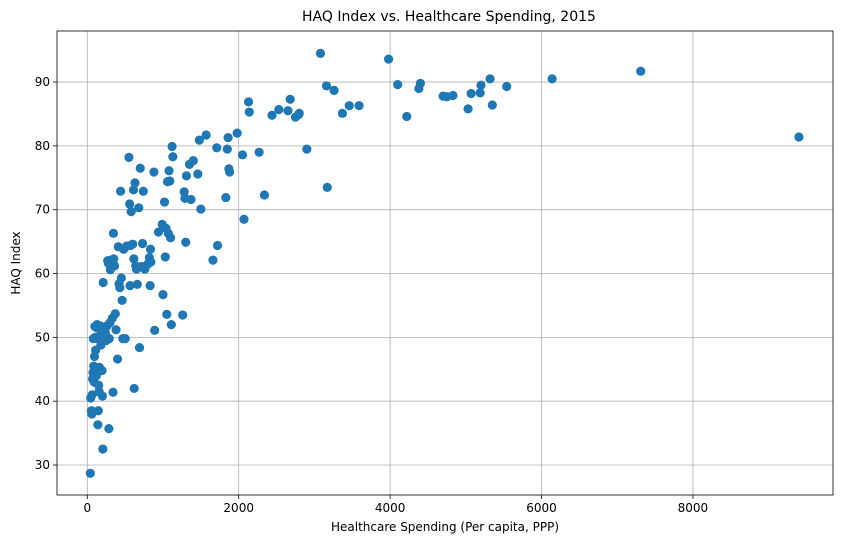  What do you see at coordinates (42, 401) in the screenshot?
I see `y-tick-label: 40` at bounding box center [42, 401].